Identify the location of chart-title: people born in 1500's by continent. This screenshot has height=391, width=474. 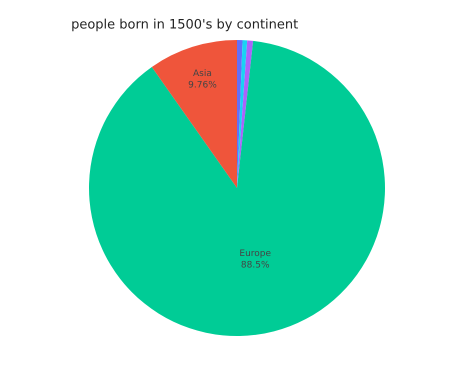
(184, 25).